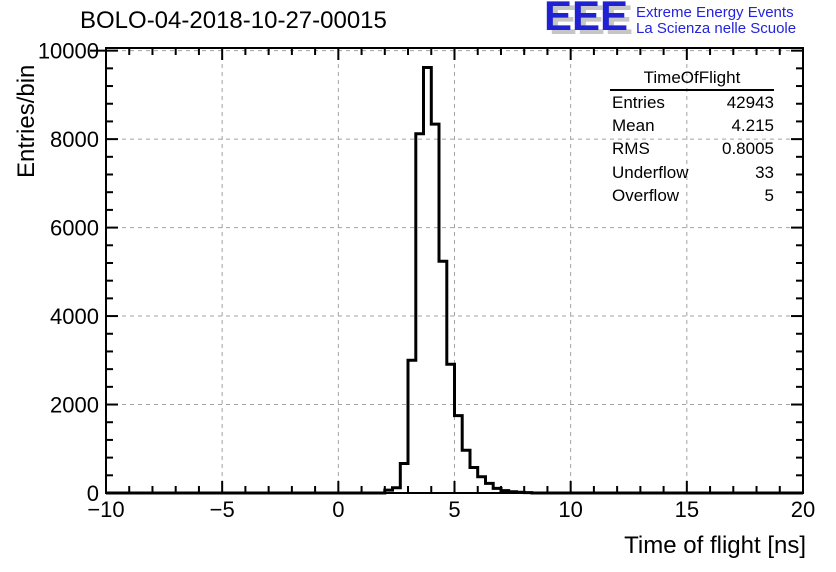 The image size is (836, 572). What do you see at coordinates (105, 509) in the screenshot?
I see `x-tick-label: −10` at bounding box center [105, 509].